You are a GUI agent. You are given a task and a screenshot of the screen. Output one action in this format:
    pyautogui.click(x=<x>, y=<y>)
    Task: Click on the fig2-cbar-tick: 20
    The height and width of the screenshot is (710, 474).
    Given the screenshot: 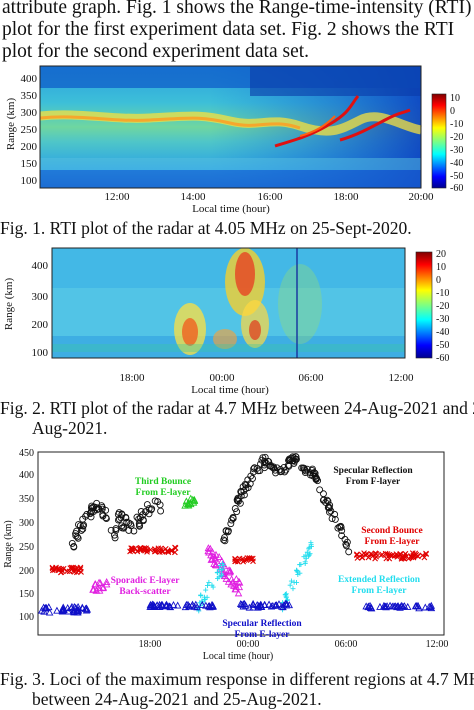 What is the action you would take?
    pyautogui.click(x=441, y=254)
    